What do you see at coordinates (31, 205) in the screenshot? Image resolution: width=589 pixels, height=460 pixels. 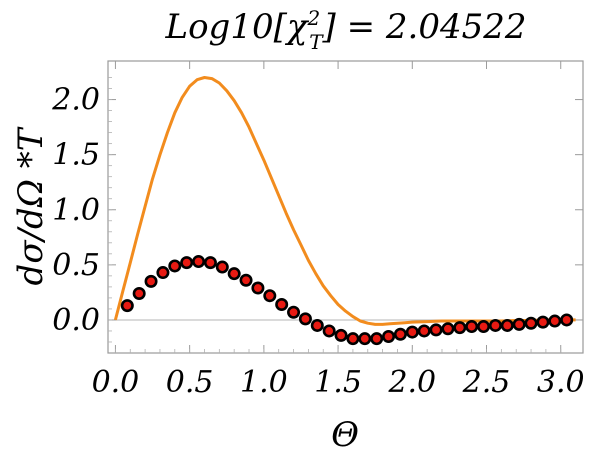 I see `y-axis-label: dσ/dΩ *T` at bounding box center [31, 205].